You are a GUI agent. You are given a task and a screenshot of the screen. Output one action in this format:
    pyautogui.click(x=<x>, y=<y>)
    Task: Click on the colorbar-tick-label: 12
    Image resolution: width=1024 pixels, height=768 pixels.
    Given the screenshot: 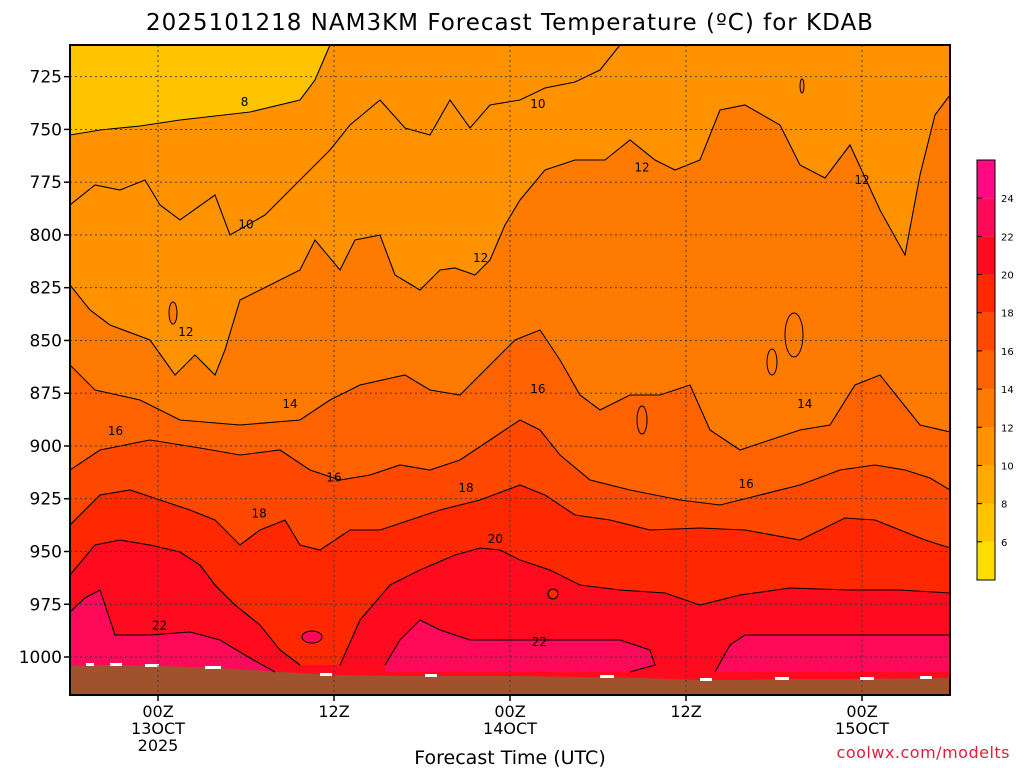 What is the action you would take?
    pyautogui.click(x=1007, y=428)
    